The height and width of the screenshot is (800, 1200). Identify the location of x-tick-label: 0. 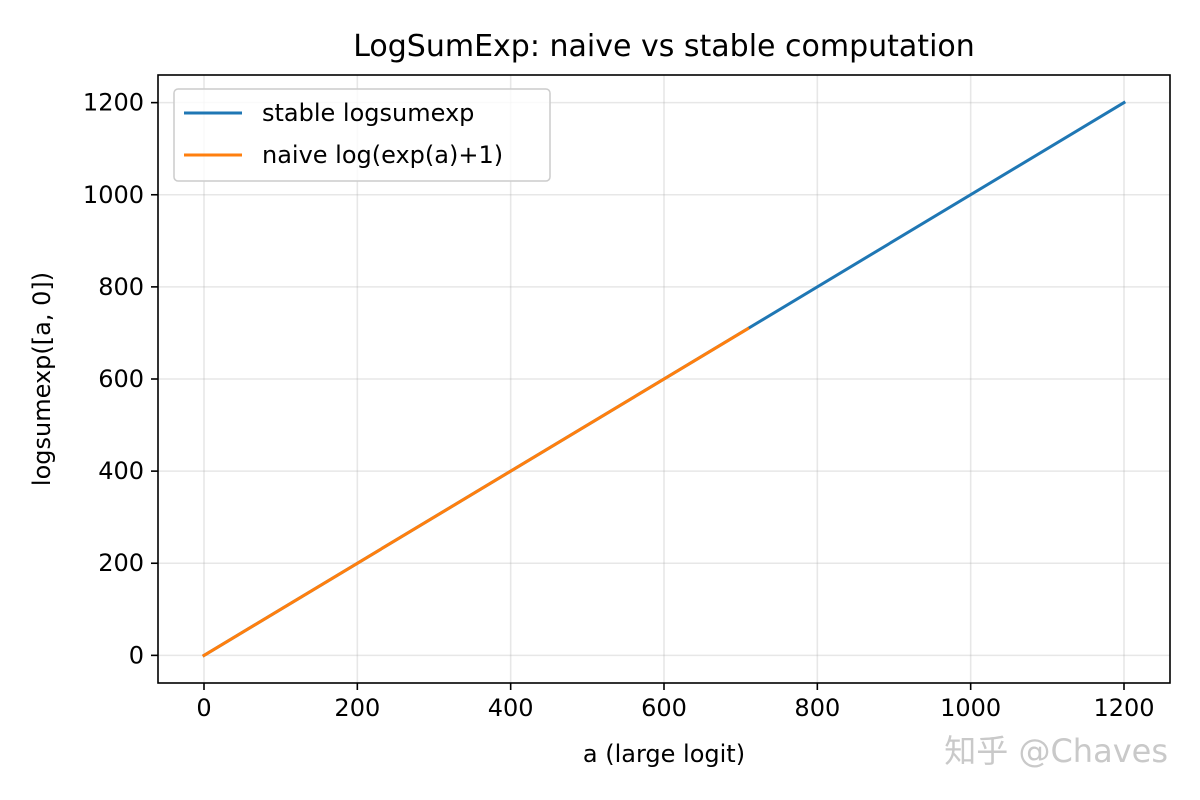
(203, 708).